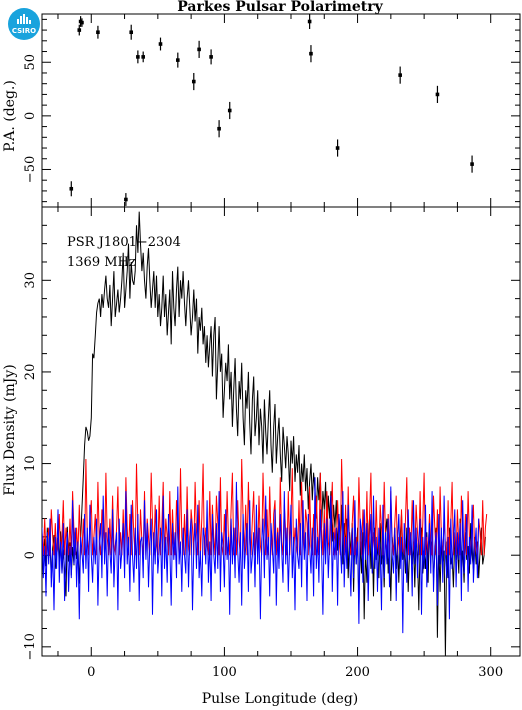 Image resolution: width=522 pixels, height=710 pixels. I want to click on x-tick-label: 100, so click(224, 672).